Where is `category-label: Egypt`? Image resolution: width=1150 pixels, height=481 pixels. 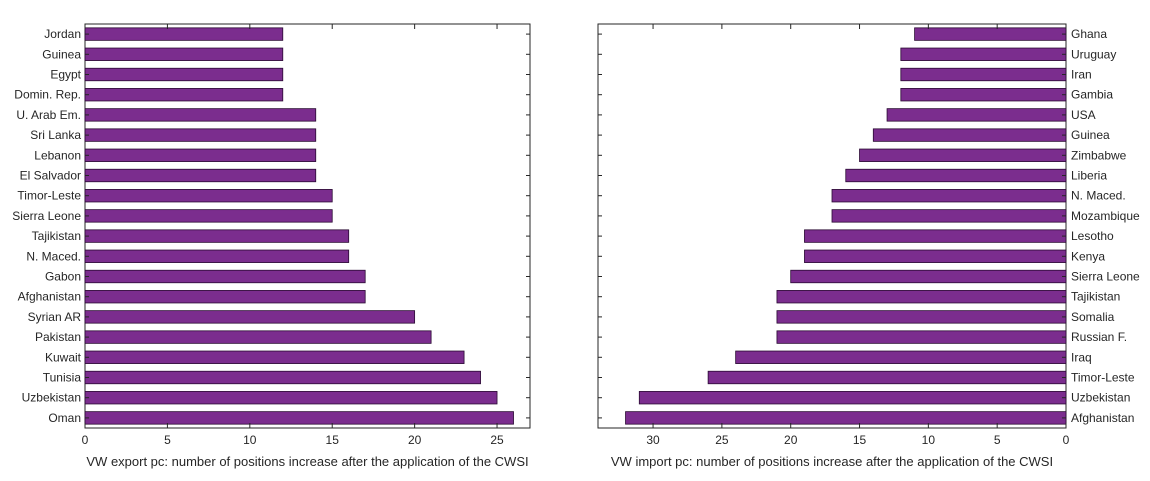 category-label: Egypt is located at coordinates (65, 75).